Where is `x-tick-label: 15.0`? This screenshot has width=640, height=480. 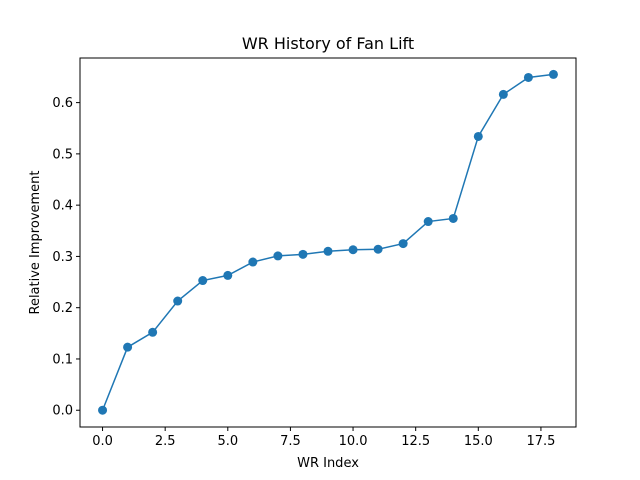
x-tick-label: 15.0 is located at coordinates (478, 441).